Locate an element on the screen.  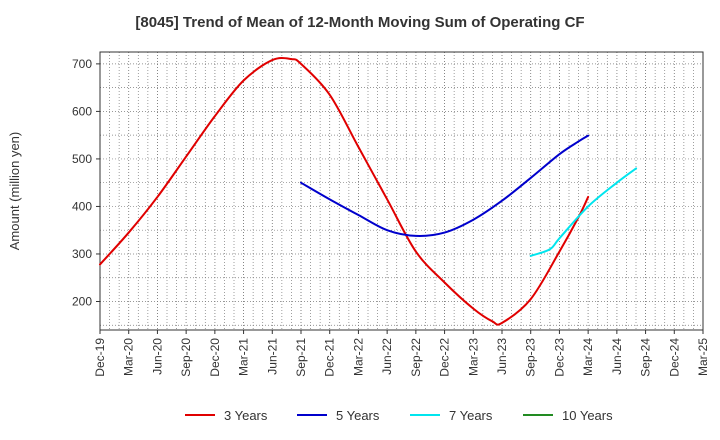
x-tick-label: Dec-19 is located at coordinates (100, 357).